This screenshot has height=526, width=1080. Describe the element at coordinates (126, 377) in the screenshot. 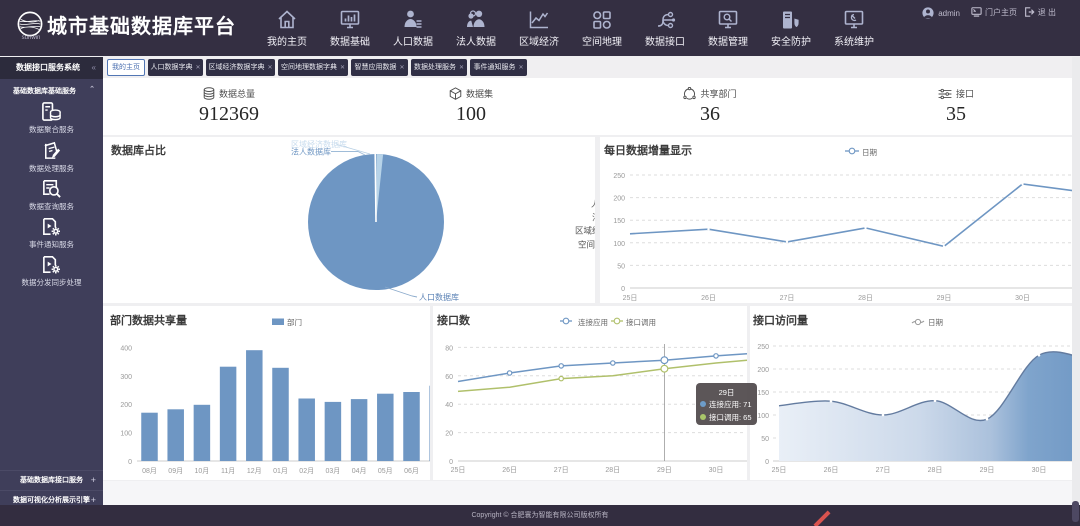

I see `svg-text: 300` at that location.